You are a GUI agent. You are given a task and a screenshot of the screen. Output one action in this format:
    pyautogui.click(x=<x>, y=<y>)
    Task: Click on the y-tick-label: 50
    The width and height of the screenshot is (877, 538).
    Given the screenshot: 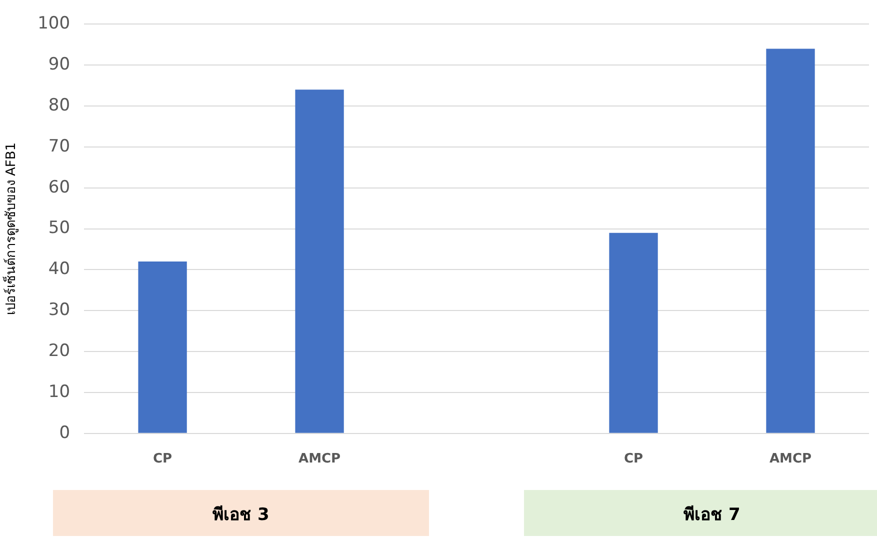 What is the action you would take?
    pyautogui.click(x=59, y=228)
    